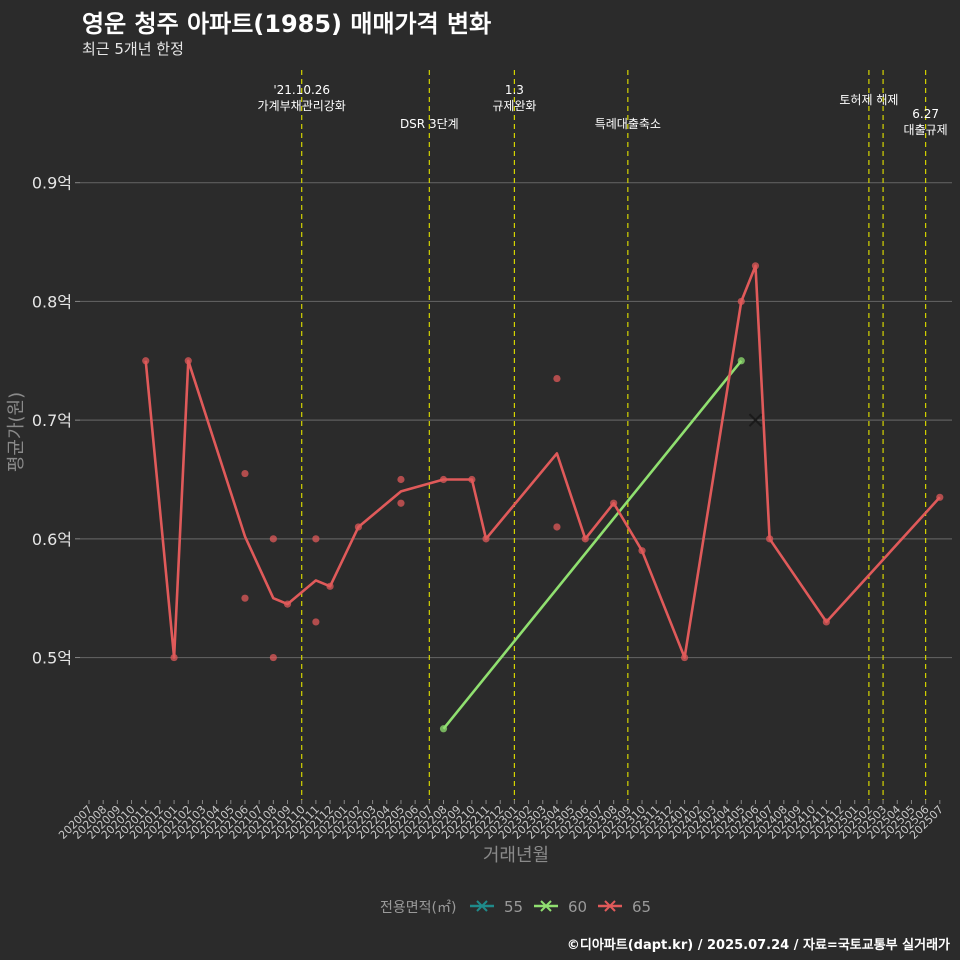 The height and width of the screenshot is (960, 960). Describe the element at coordinates (52, 183) in the screenshot. I see `y-tick-label: 0.9억` at that location.